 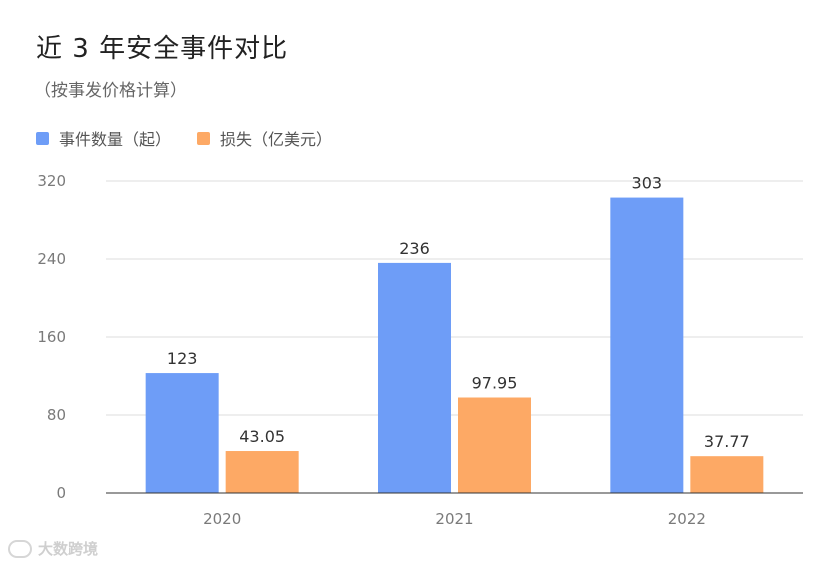 What do you see at coordinates (494, 445) in the screenshot?
I see `bar-2021-s1` at bounding box center [494, 445].